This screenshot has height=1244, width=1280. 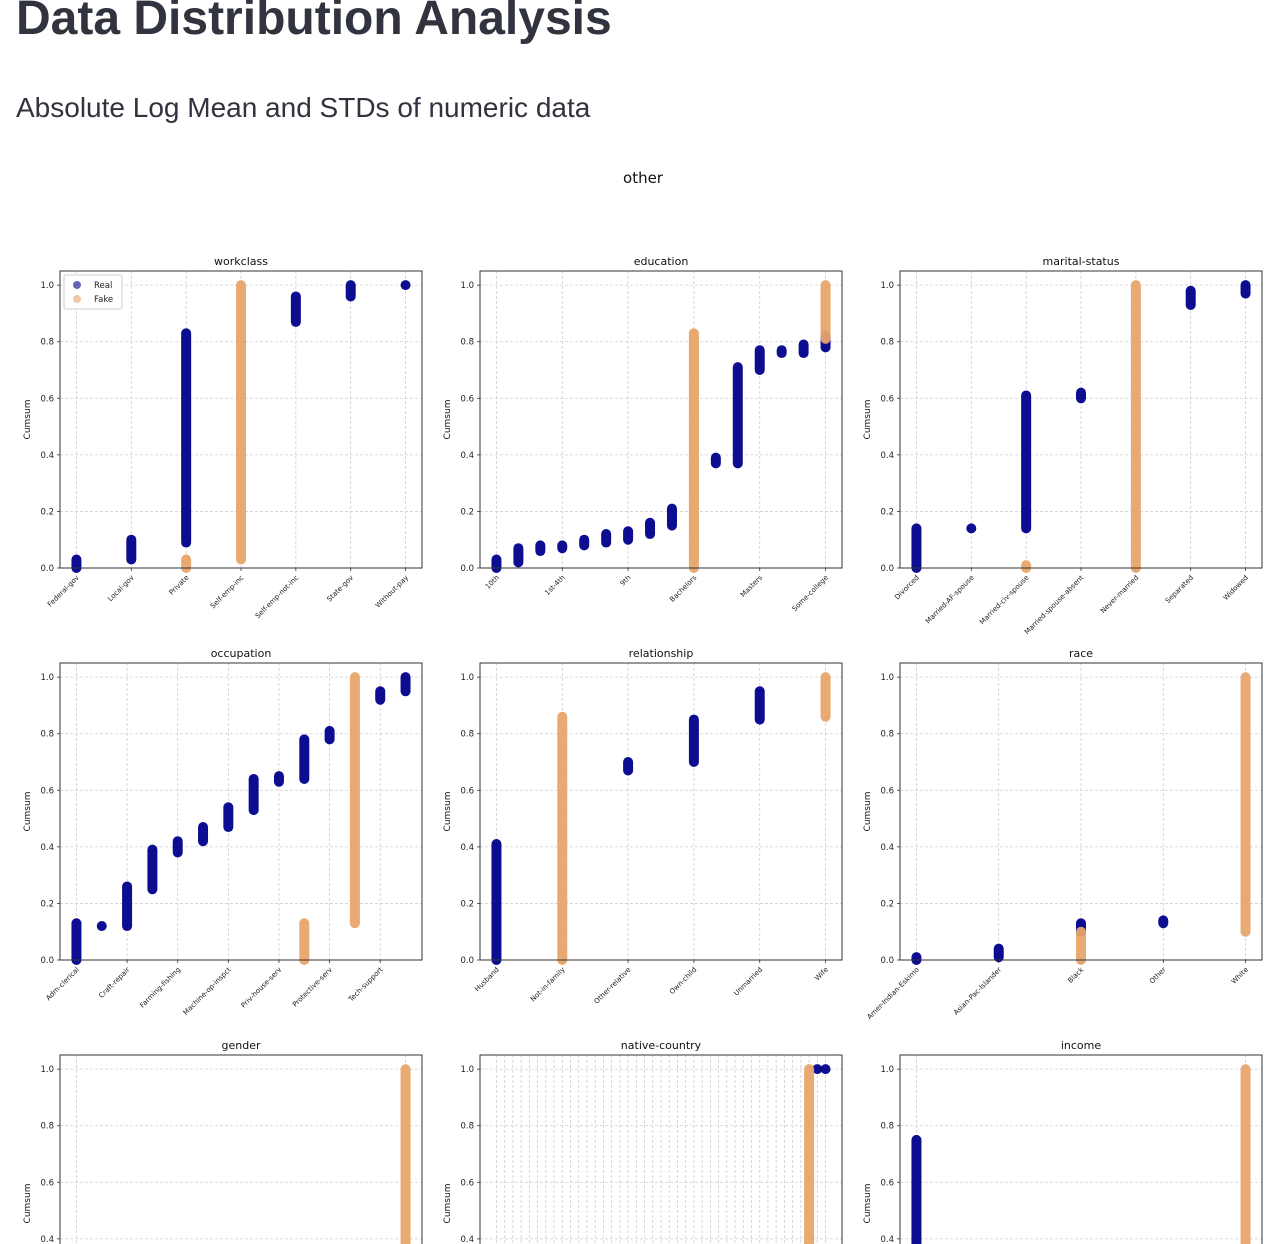 I want to click on x-tick-label: Craft-repair, so click(x=114, y=983).